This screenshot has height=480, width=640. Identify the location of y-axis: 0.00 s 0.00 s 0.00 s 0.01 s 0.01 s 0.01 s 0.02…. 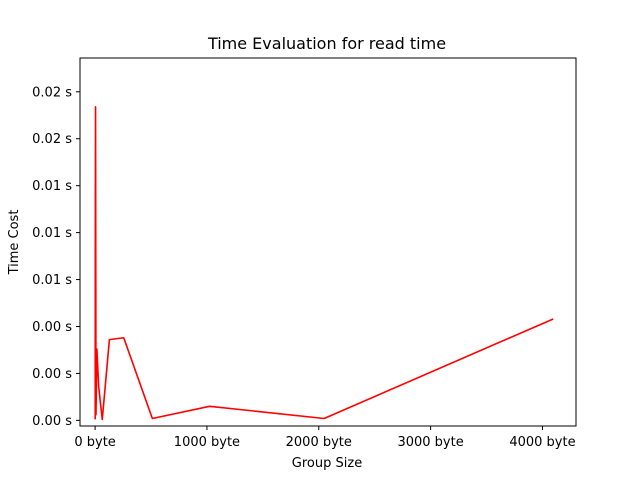
(56, 257).